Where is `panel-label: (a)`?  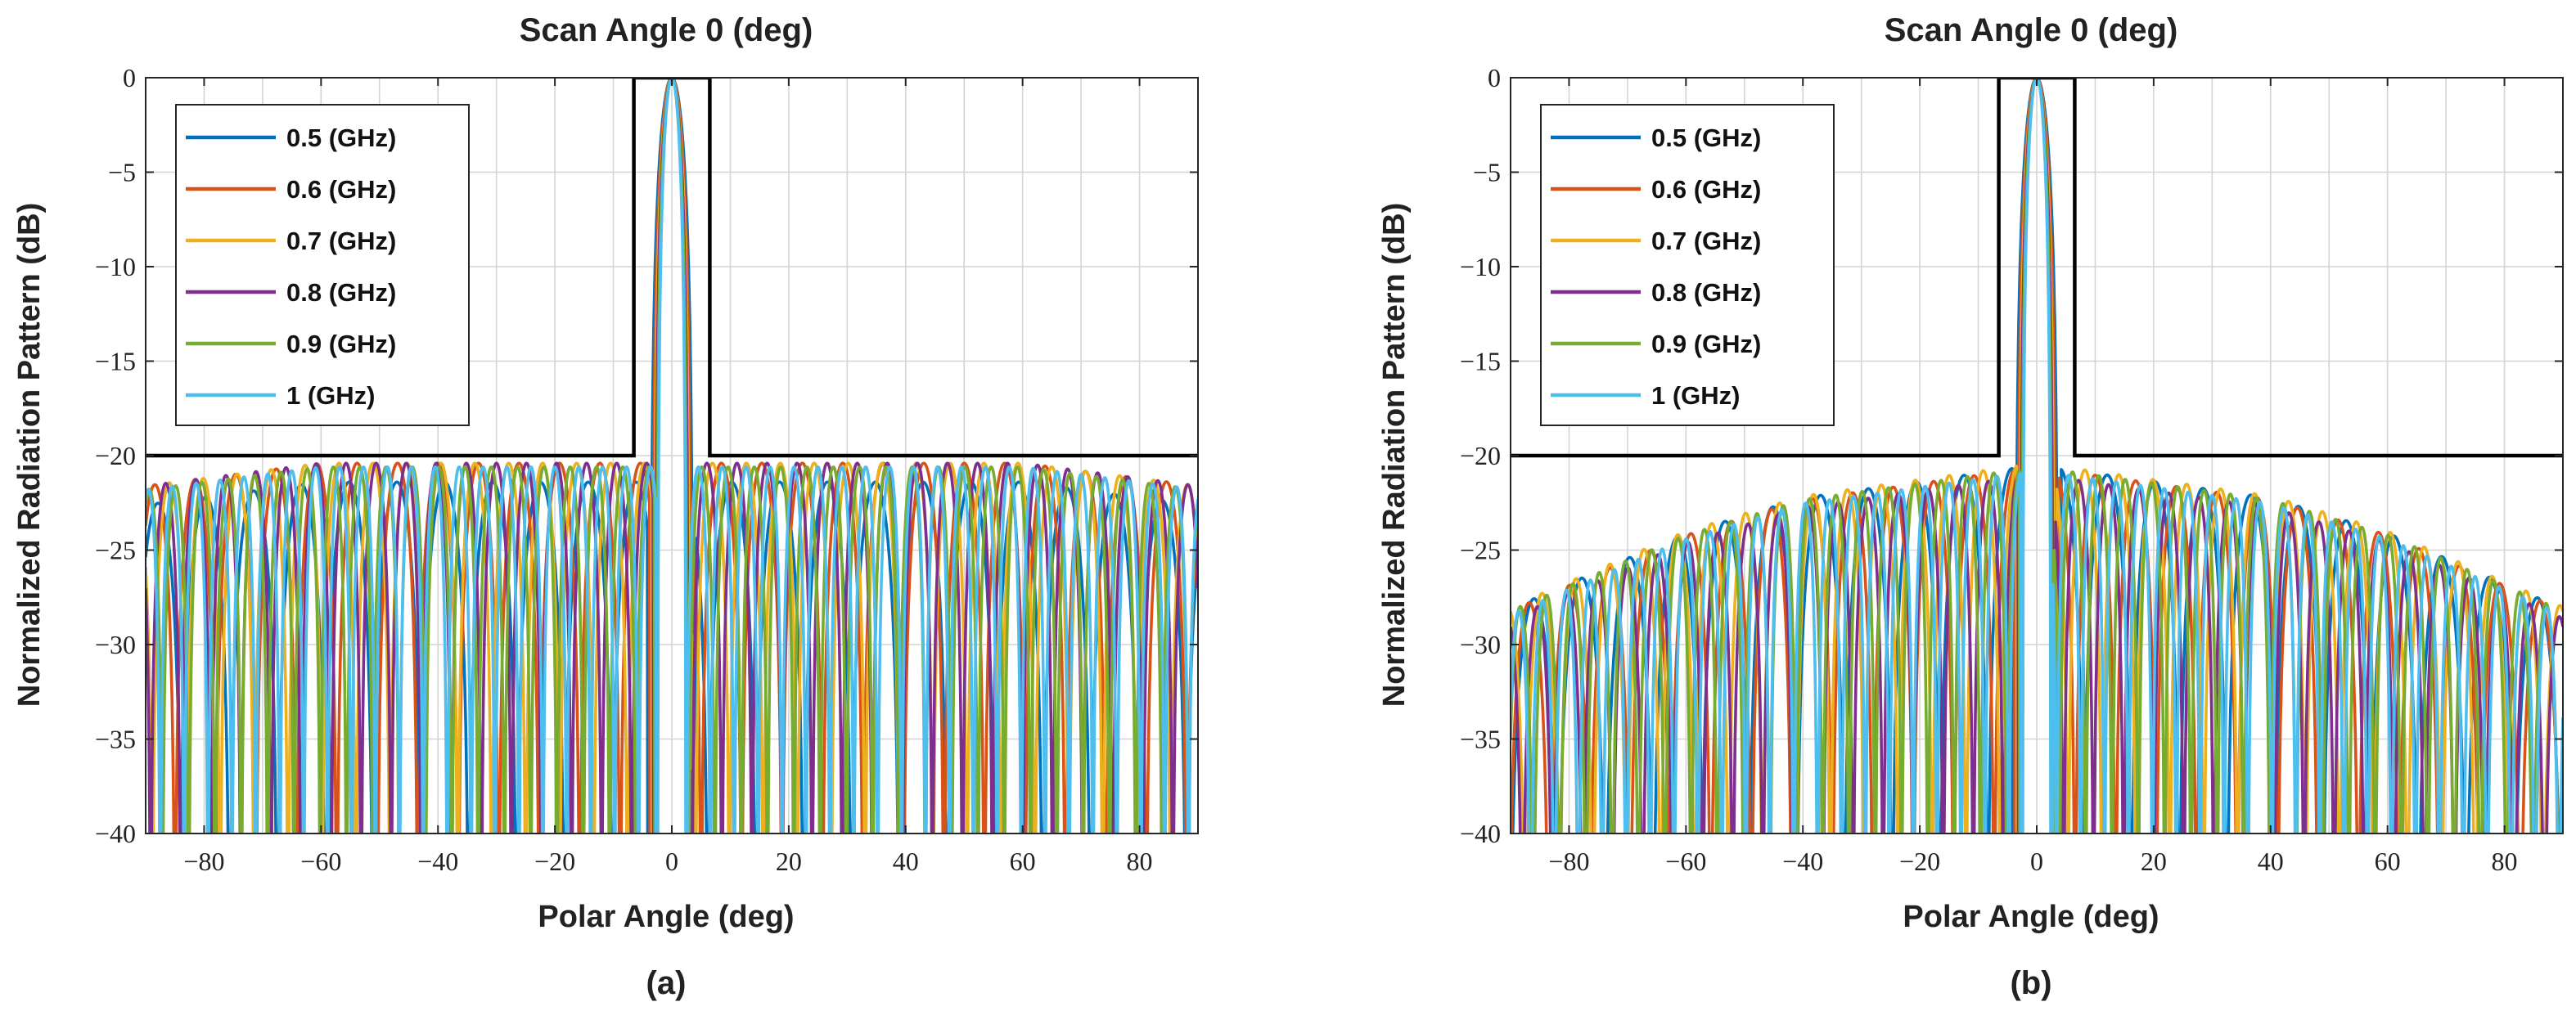
panel-label: (a) is located at coordinates (666, 983).